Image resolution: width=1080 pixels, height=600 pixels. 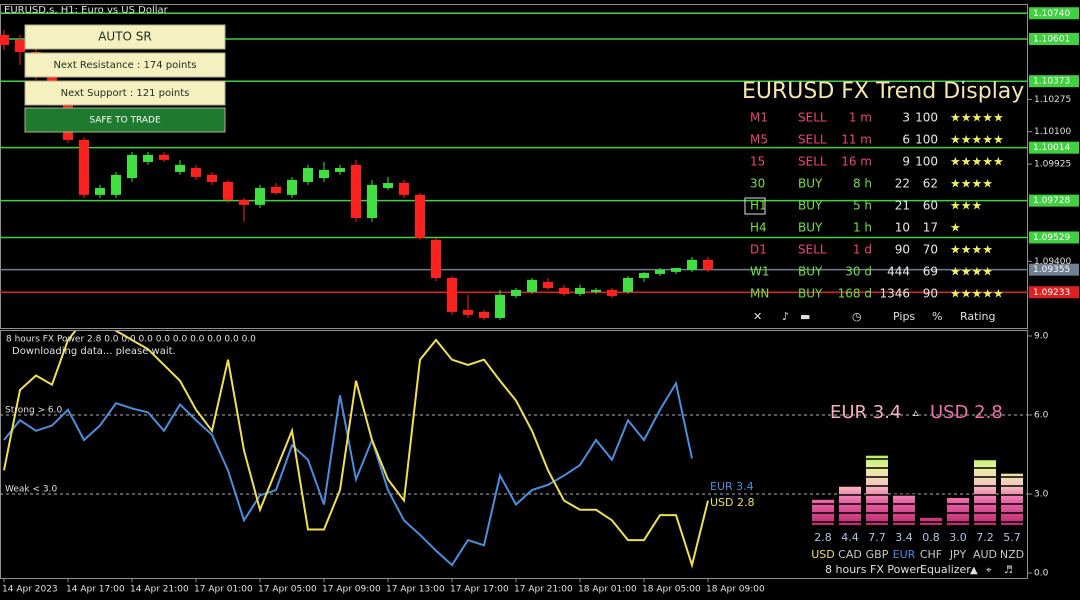 I want to click on timeframe-box, so click(x=755, y=206).